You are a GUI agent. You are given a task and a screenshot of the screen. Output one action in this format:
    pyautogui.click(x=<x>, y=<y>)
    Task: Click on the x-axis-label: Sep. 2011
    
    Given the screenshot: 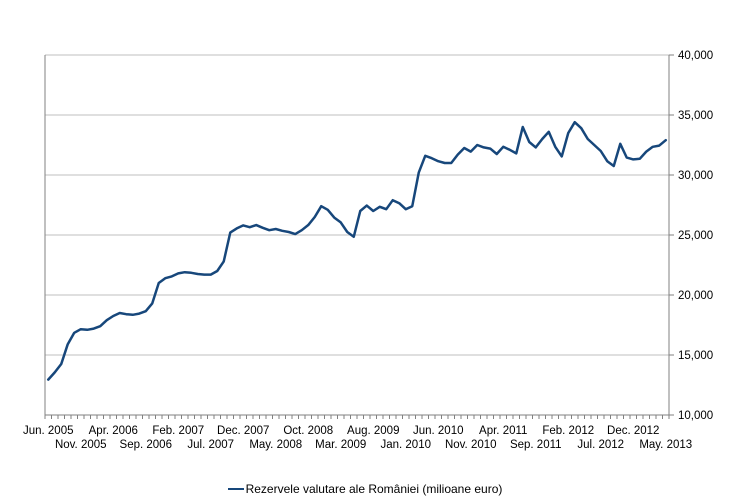 What is the action you would take?
    pyautogui.click(x=536, y=445)
    